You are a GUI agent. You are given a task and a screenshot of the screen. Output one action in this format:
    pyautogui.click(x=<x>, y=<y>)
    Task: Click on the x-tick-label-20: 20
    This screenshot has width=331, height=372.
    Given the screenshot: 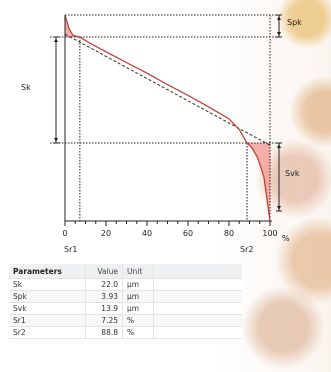 What is the action you would take?
    pyautogui.click(x=106, y=233)
    